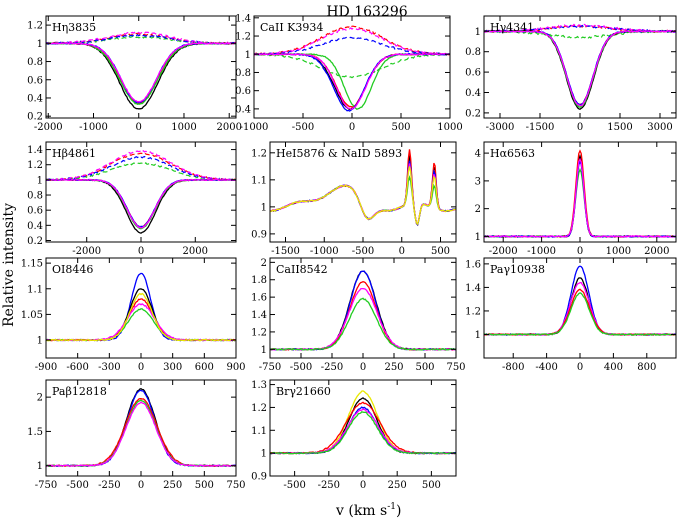  Describe the element at coordinates (35, 117) in the screenshot. I see `y-tick-label: 0.2` at that location.